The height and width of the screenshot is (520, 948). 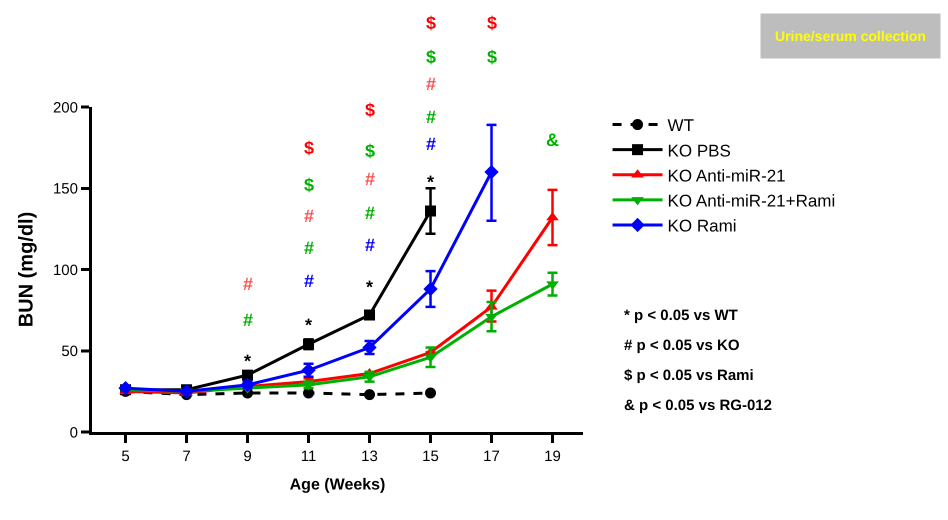 I want to click on text: * p < 0.05 vs WT, so click(x=681, y=315).